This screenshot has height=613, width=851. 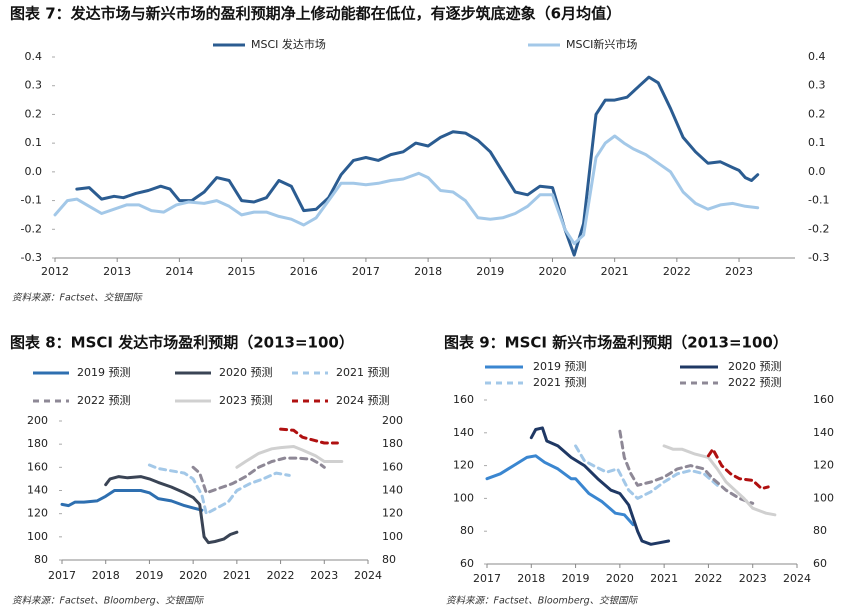 What do you see at coordinates (817, 85) in the screenshot?
I see `y2-tick-label: 0.3` at bounding box center [817, 85].